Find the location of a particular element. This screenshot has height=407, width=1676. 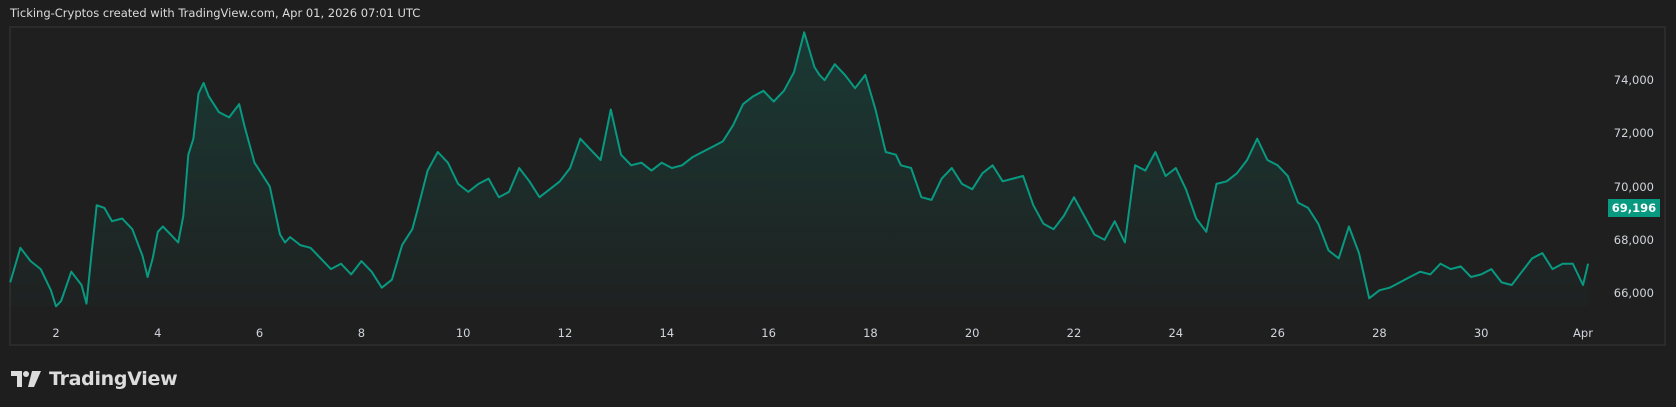

time-axis-label: 12 is located at coordinates (565, 333).